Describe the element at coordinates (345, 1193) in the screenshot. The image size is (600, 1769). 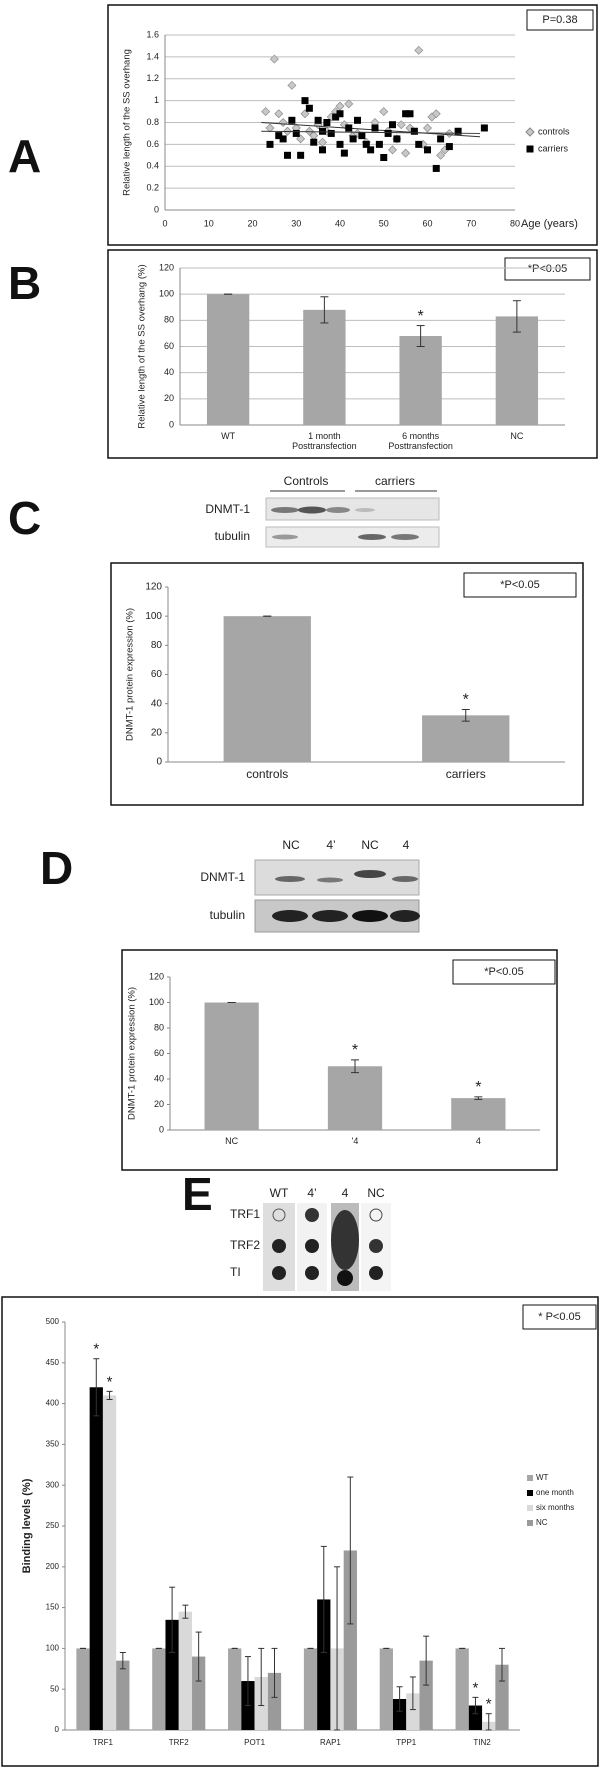
I see `lane-label: 4` at that location.